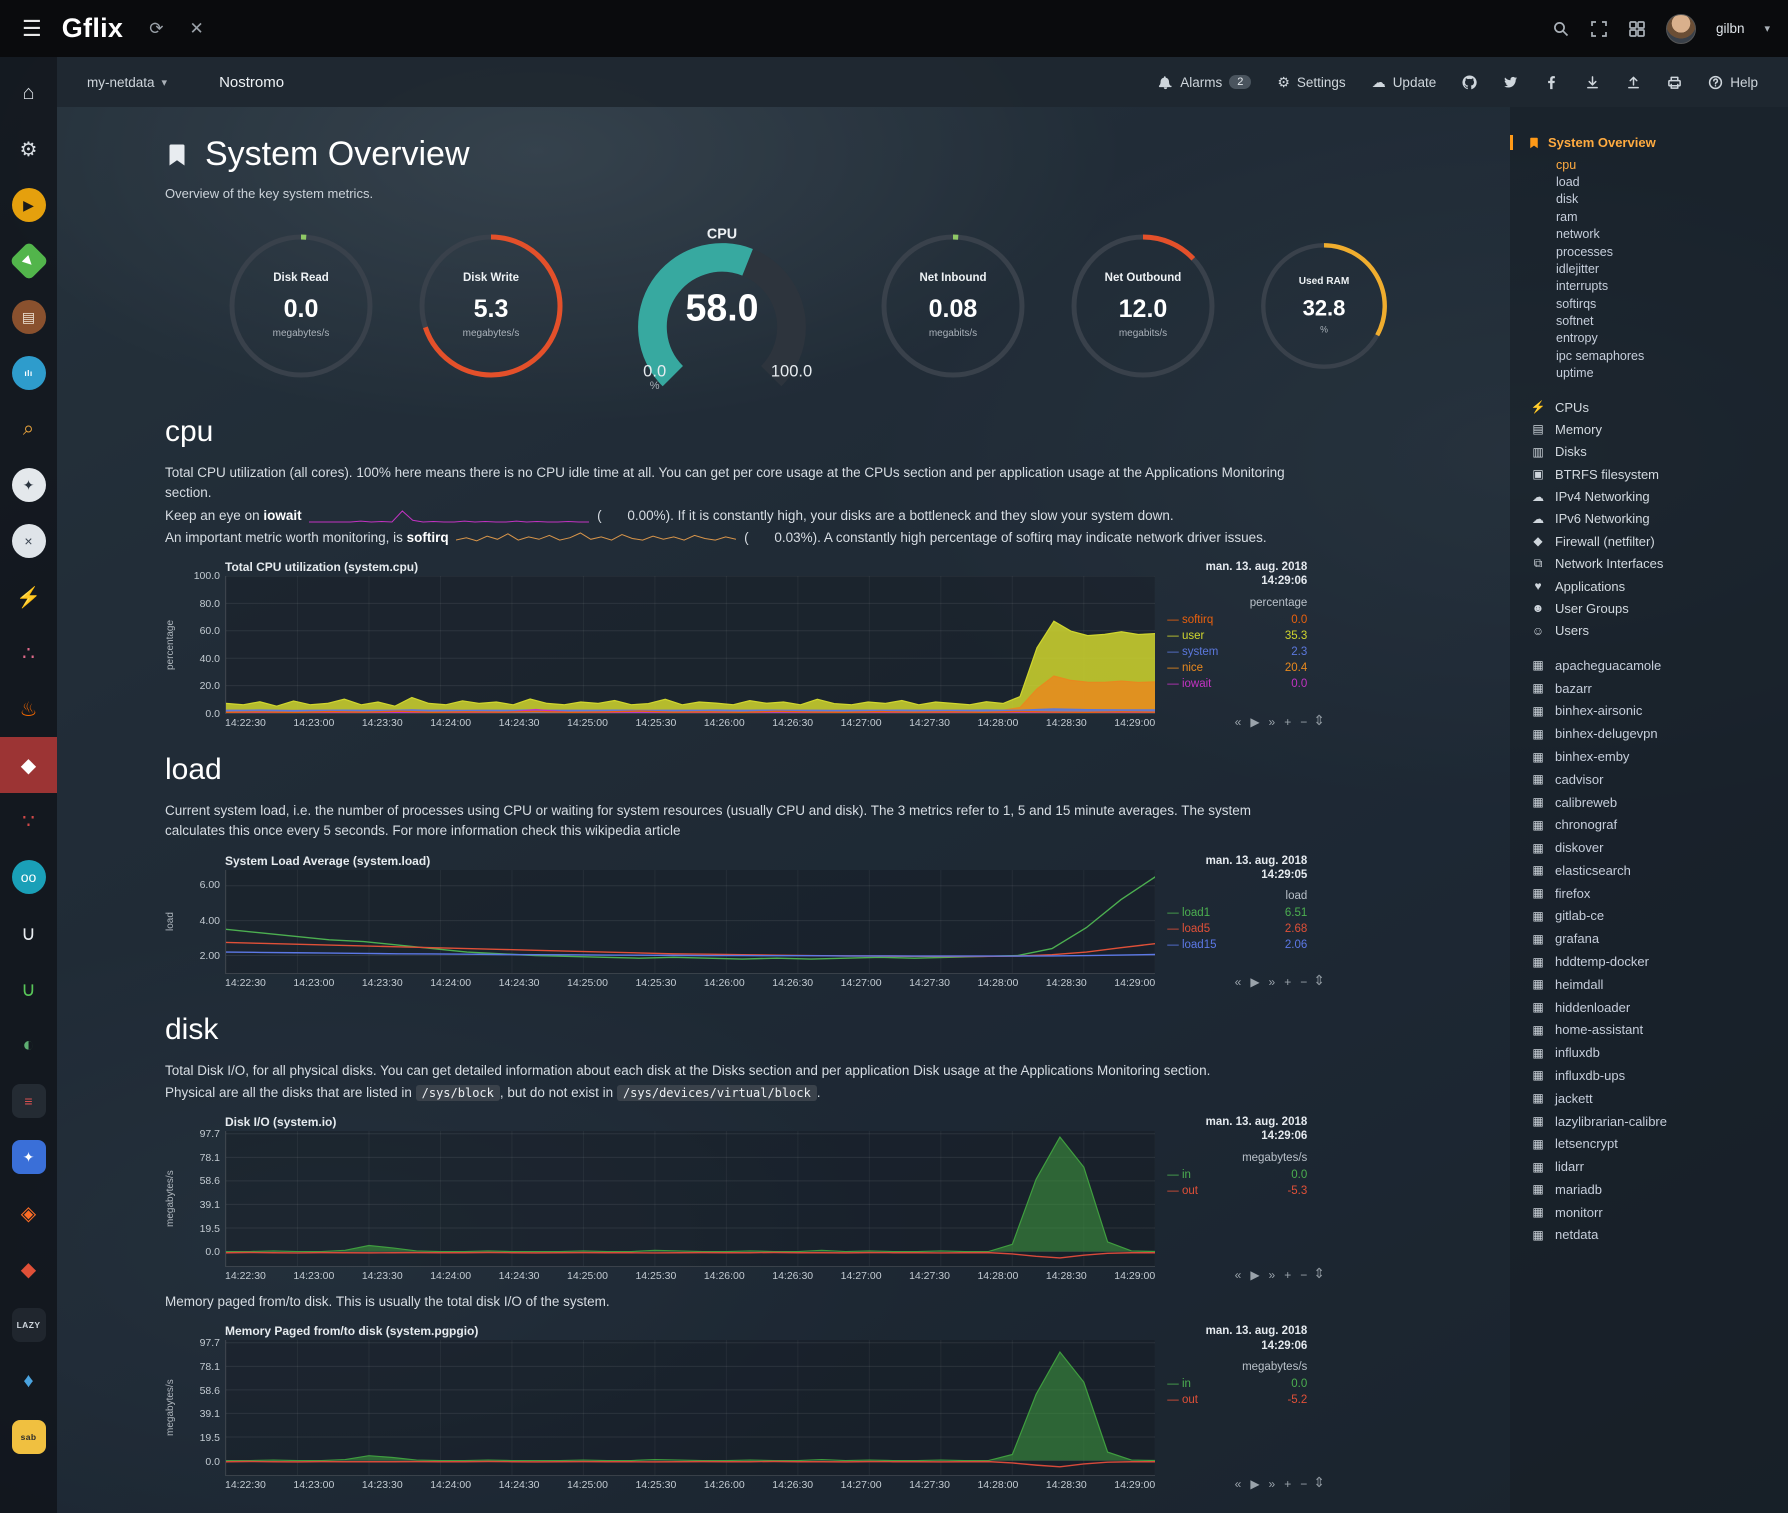 This screenshot has width=1788, height=1513. What do you see at coordinates (196, 28) in the screenshot?
I see `close-tab-icon: ✕` at bounding box center [196, 28].